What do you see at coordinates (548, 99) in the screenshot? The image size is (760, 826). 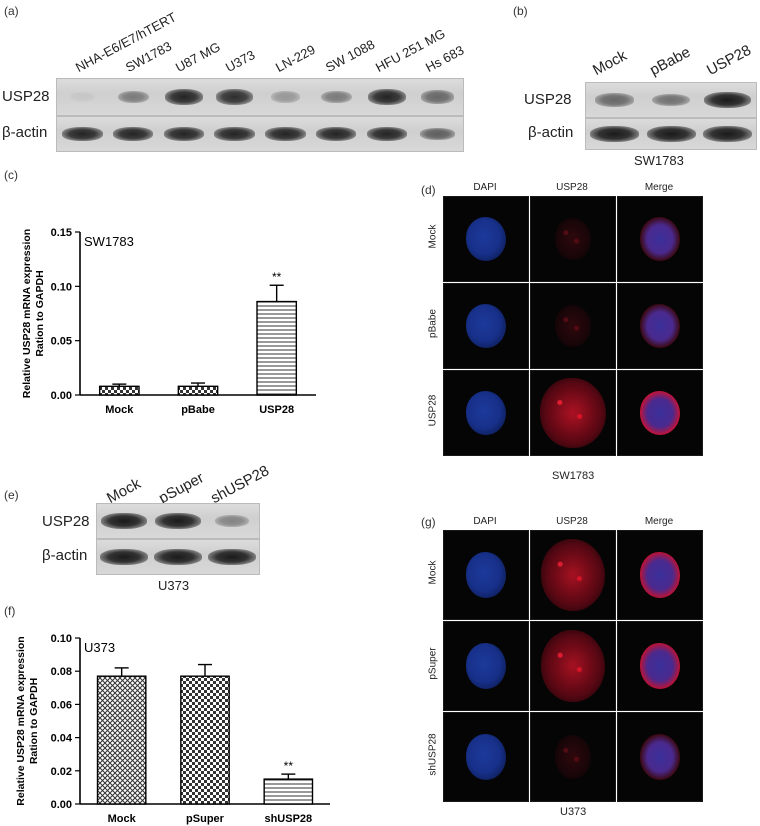 I see `blot-b-row-usp28: USP28` at bounding box center [548, 99].